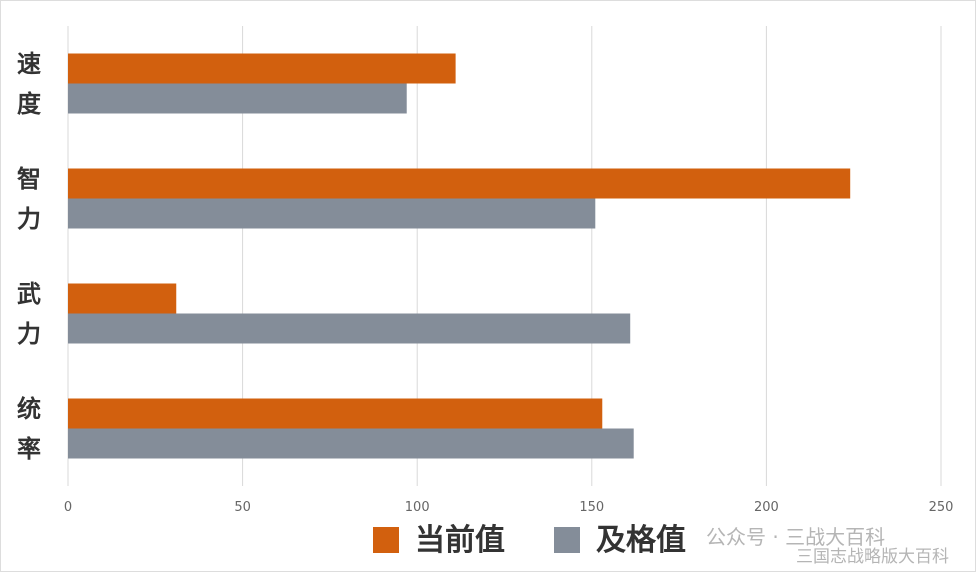 The width and height of the screenshot is (976, 572). Describe the element at coordinates (29, 198) in the screenshot. I see `y-tick-label: 智力` at that location.